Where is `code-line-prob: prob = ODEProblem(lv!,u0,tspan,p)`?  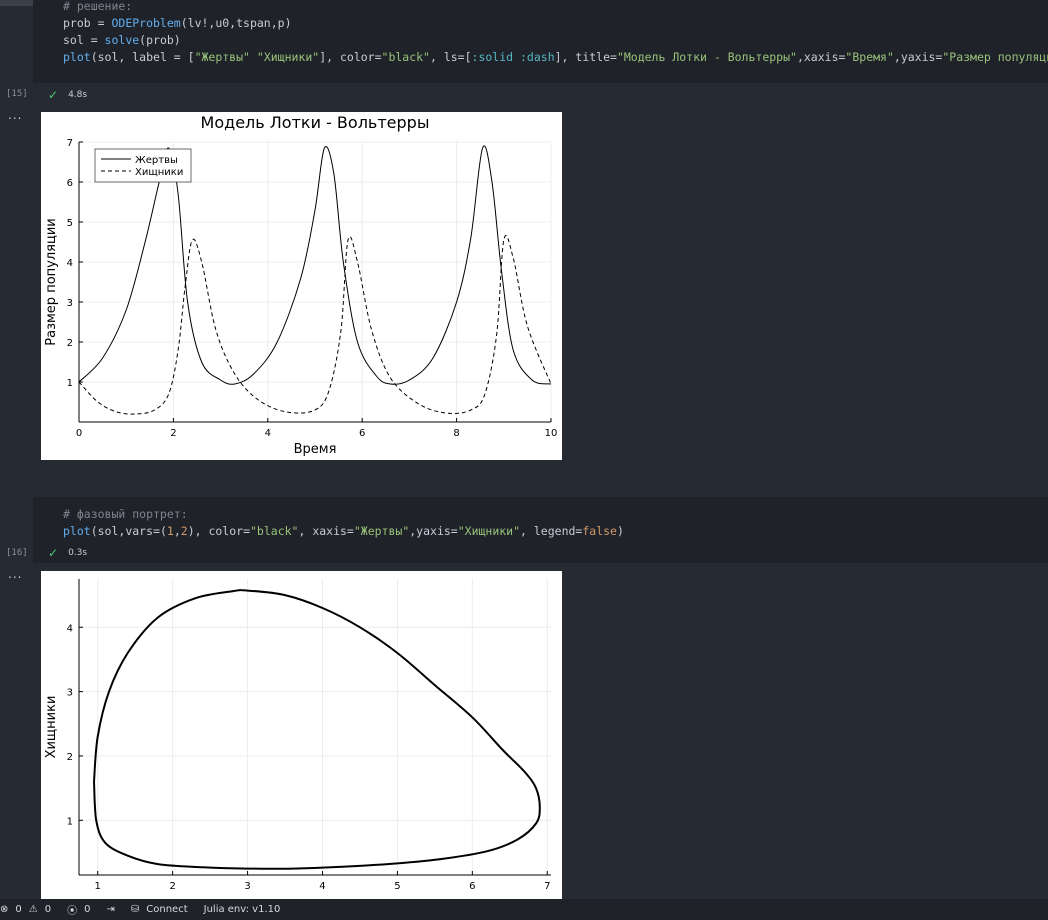
code-line-prob: prob = ODEProblem(lv!,u0,tspan,p) is located at coordinates (177, 23).